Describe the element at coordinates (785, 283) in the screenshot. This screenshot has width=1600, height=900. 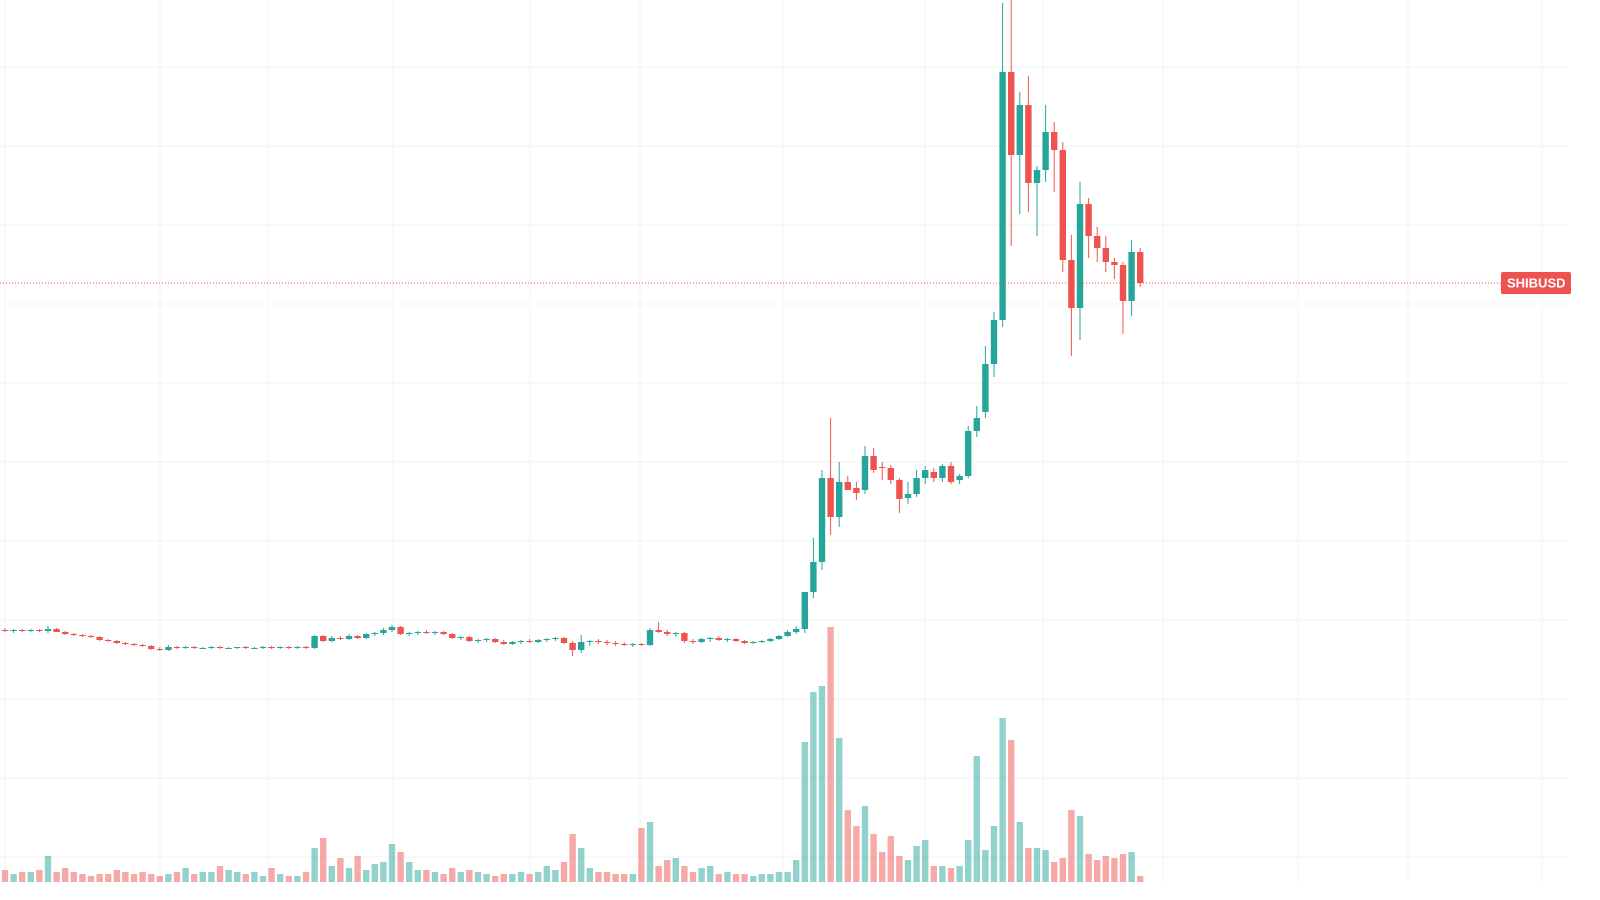
I see `overlay: SHIBUSD` at that location.